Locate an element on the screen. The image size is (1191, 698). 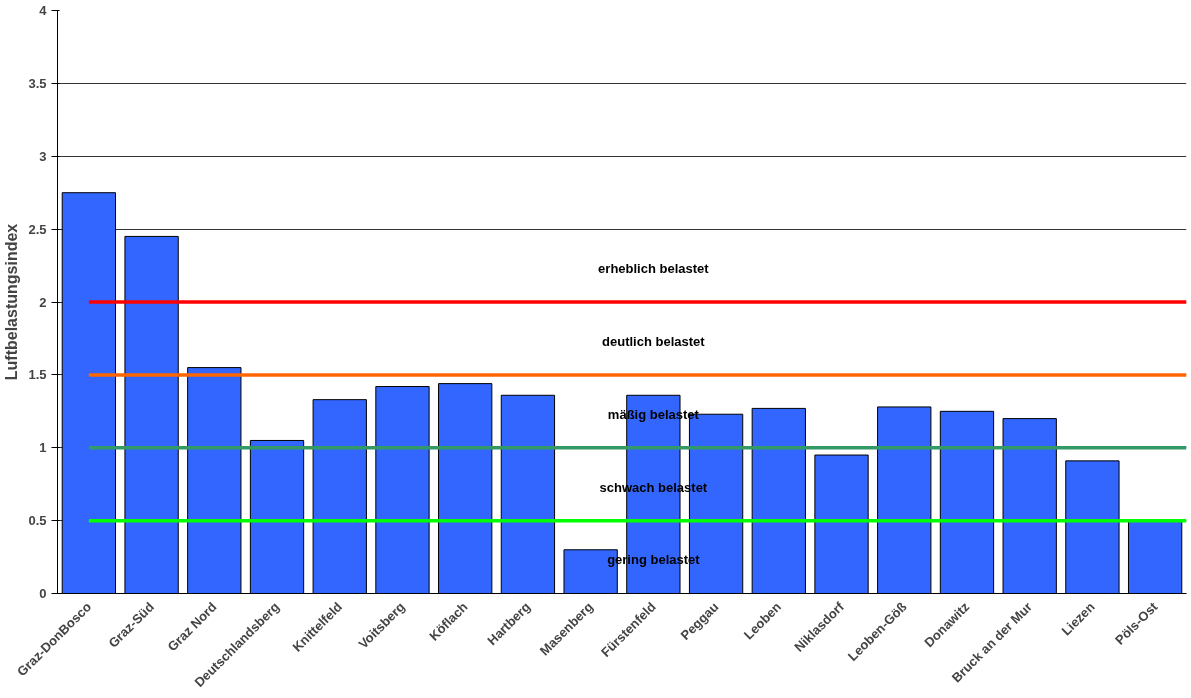
y-tick-label: 3 is located at coordinates (43, 156).